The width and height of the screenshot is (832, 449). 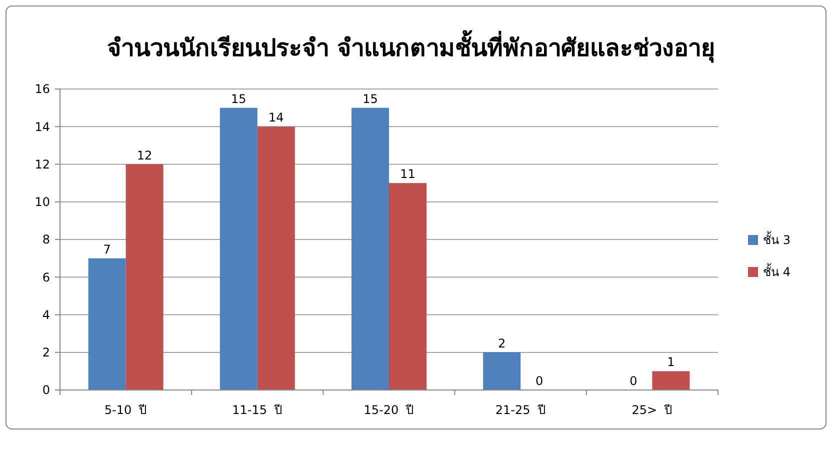 What do you see at coordinates (671, 362) in the screenshot?
I see `data-label: 1` at bounding box center [671, 362].